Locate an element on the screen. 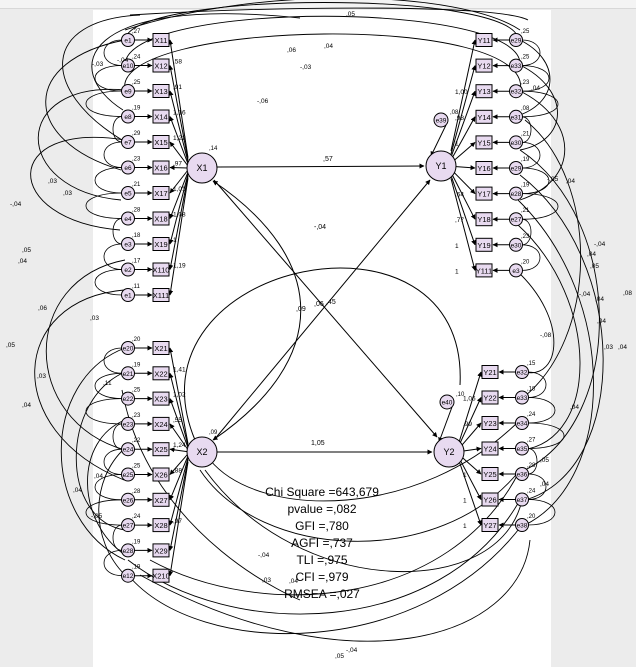 This screenshot has width=636, height=667. disturbance-y2-value: ,10 is located at coordinates (460, 395).